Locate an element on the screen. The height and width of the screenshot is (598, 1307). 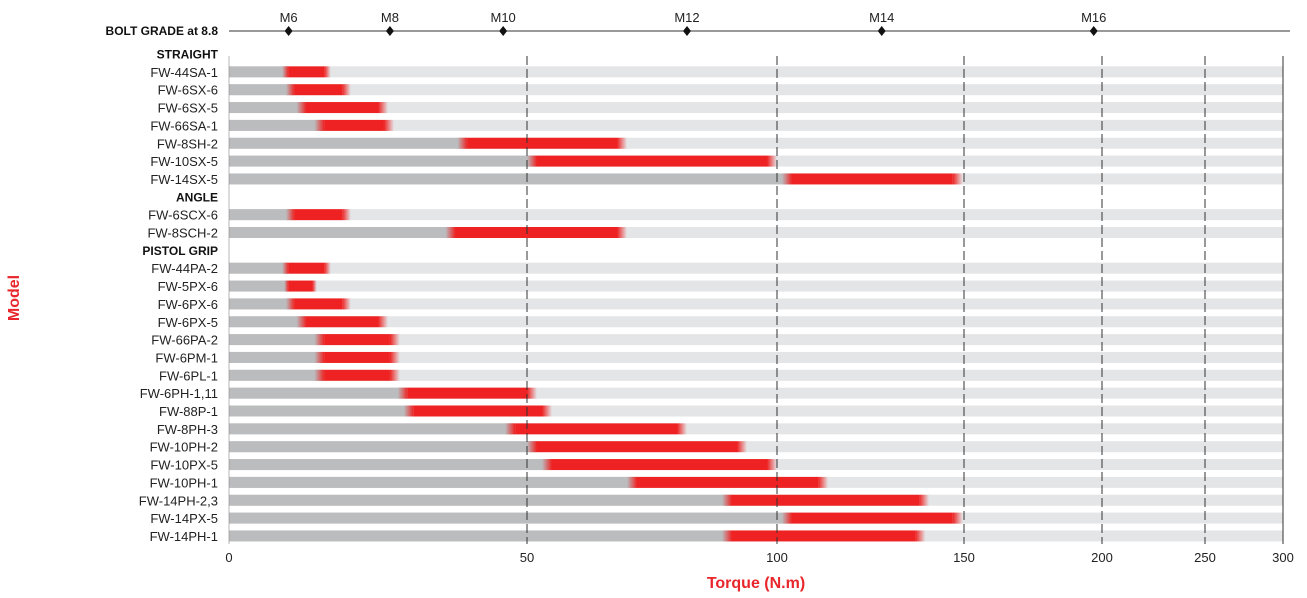
model-label: FW-10PX-5 is located at coordinates (184, 465).